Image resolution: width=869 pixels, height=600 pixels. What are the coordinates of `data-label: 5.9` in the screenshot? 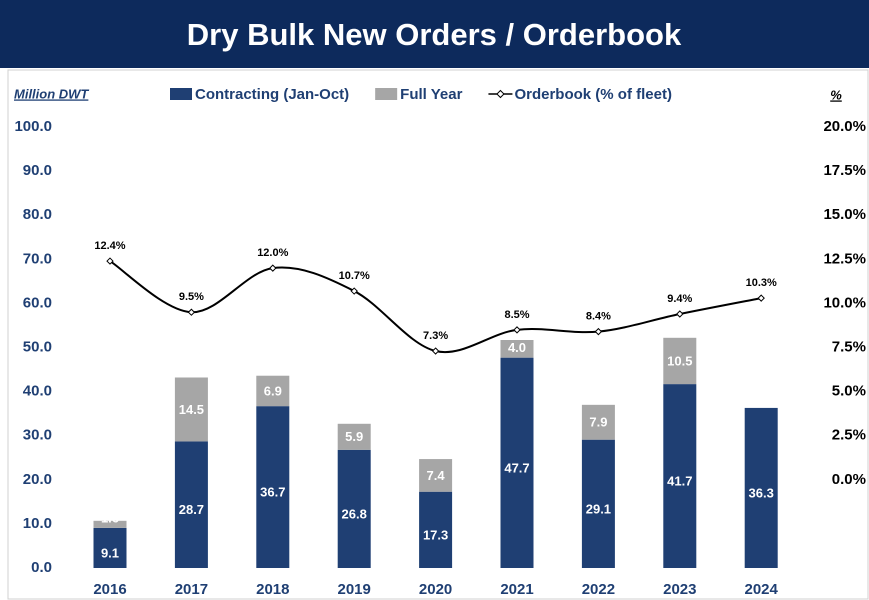 It's located at (354, 436).